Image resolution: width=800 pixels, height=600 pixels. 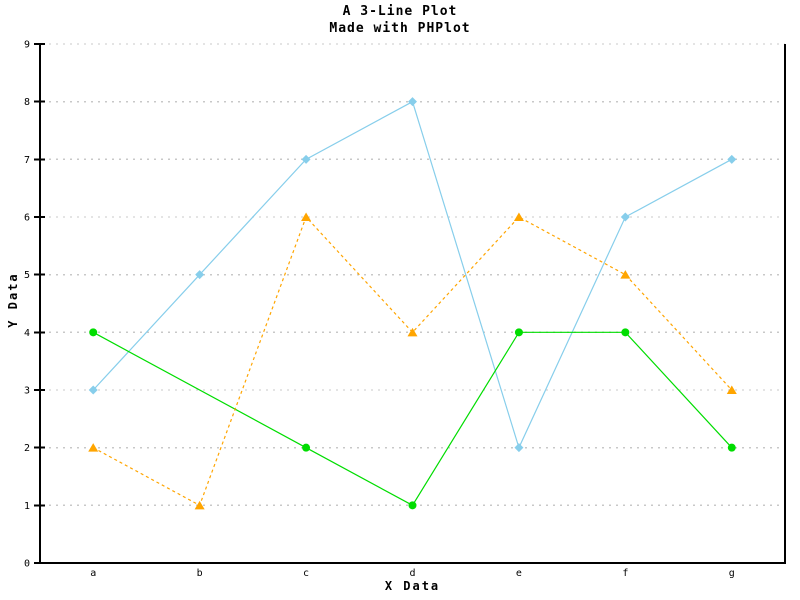 I want to click on chart-title: A 3-Line Plot, so click(x=400, y=11).